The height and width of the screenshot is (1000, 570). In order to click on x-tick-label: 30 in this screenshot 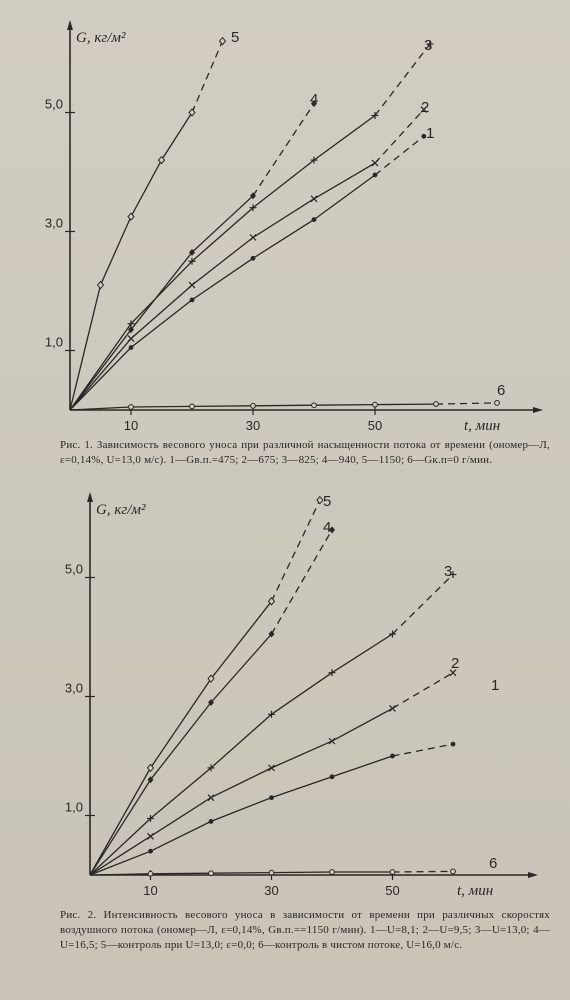, I will do `click(253, 425)`.